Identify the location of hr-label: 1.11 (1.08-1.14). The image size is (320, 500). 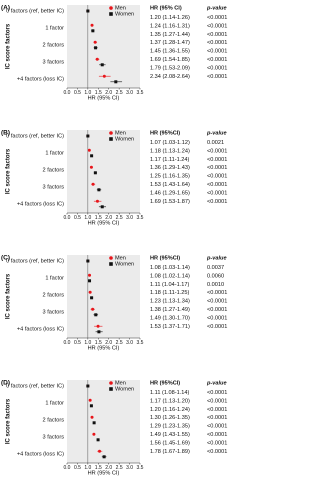
(170, 393).